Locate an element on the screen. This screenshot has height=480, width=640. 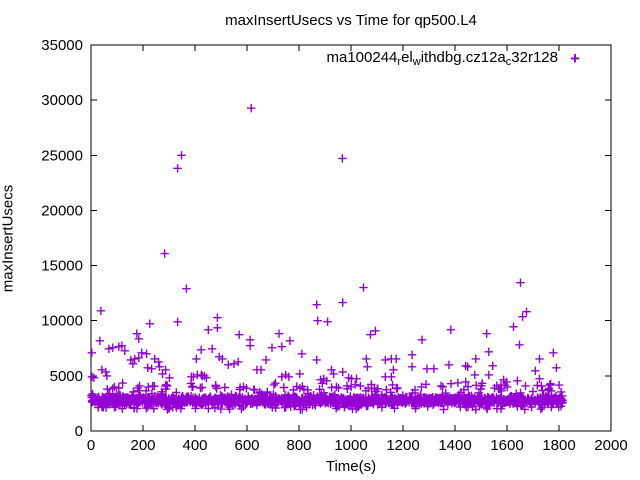
y-tick-label: 35000 is located at coordinates (62, 45).